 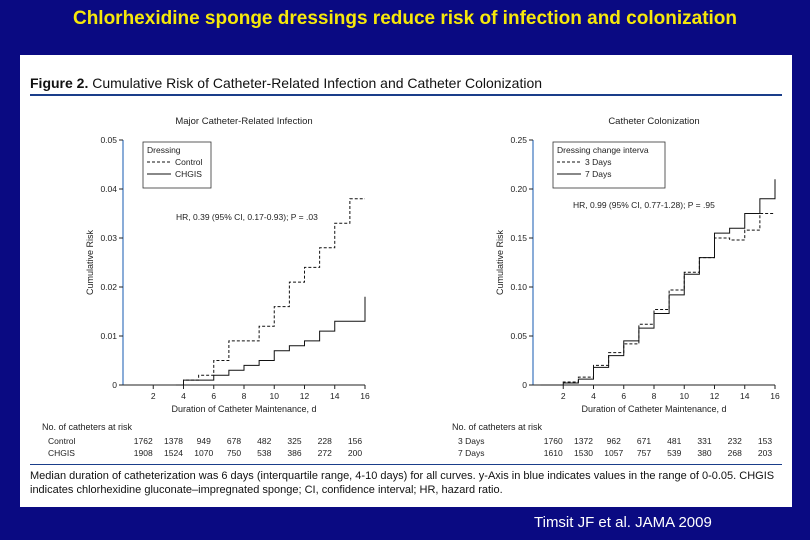 I want to click on chart1-y-tick-label: 0.01, so click(x=108, y=336).